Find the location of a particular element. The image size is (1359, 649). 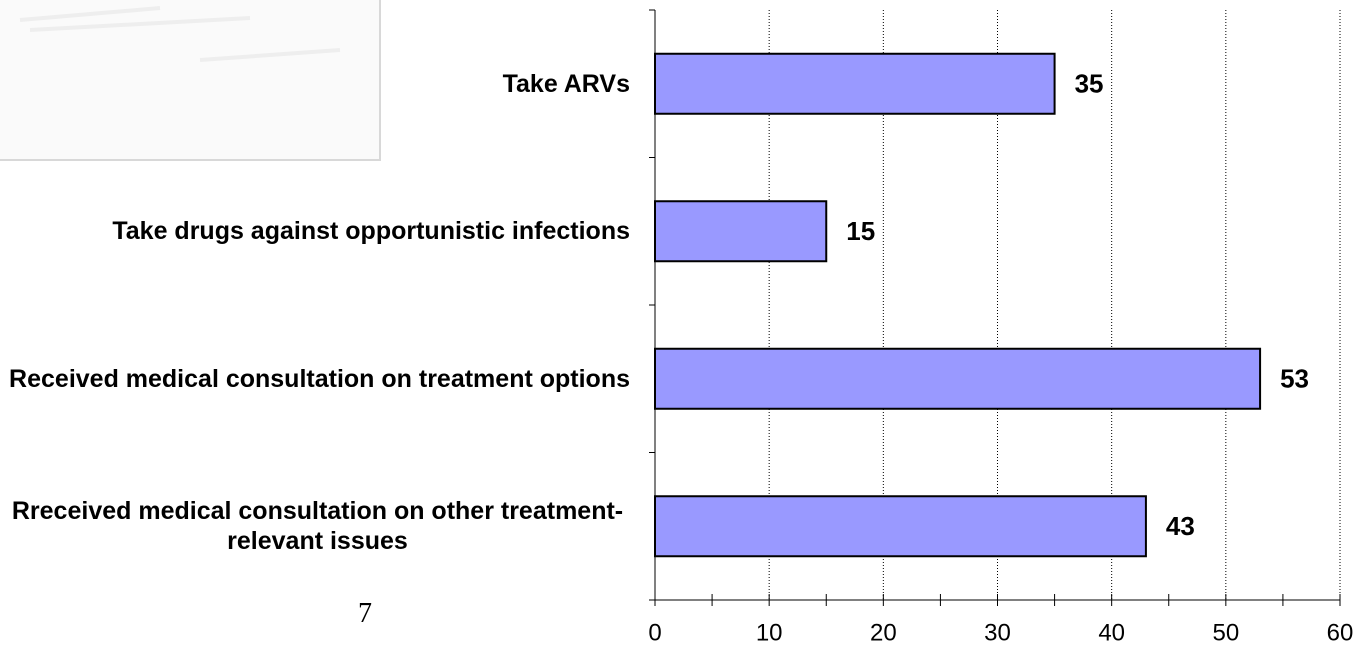

x-tick-label: 40 is located at coordinates (1111, 632).